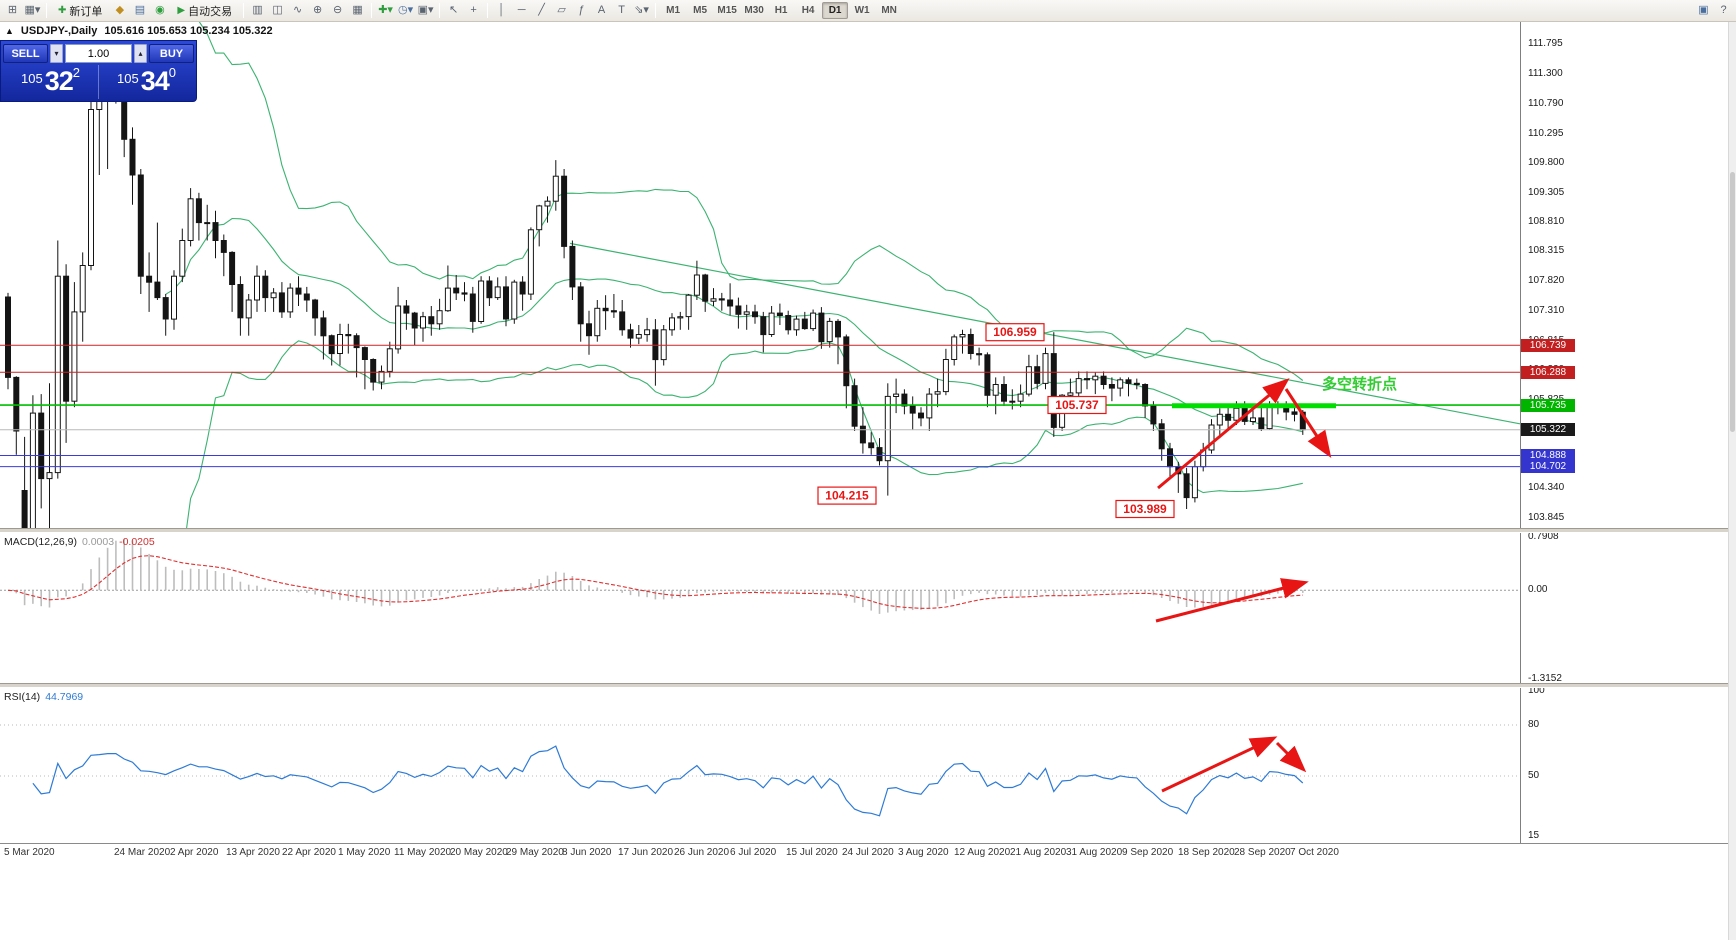  I want to click on line-chart-icon: ∿, so click(297, 9).